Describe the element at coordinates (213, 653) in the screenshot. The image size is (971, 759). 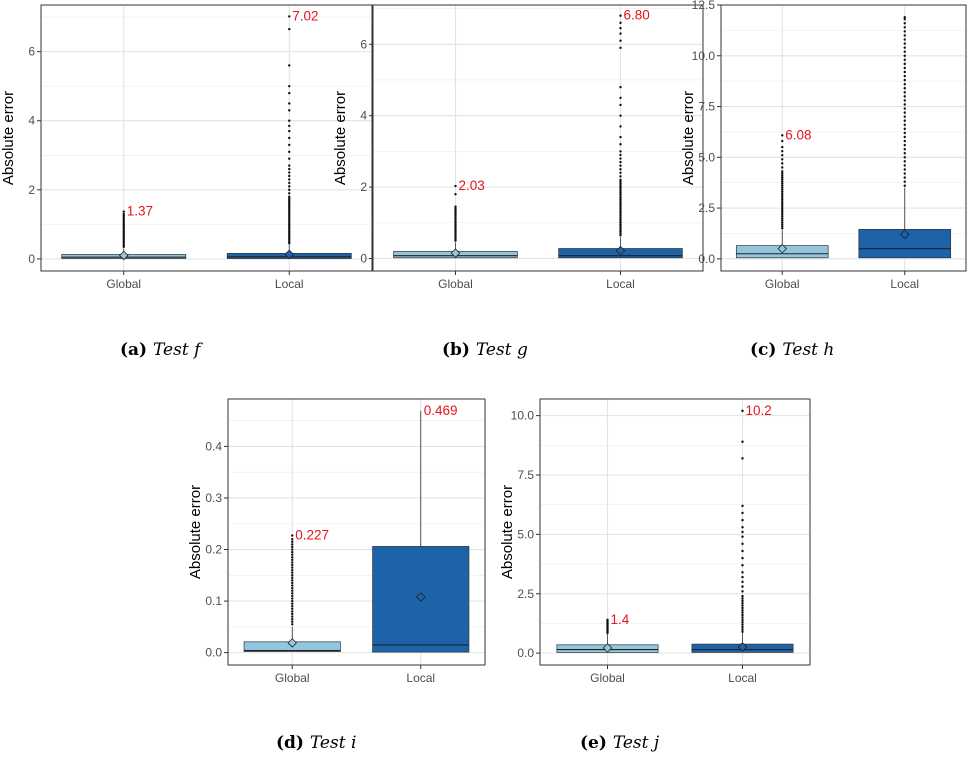
I see `y-tick-label: 0.0` at that location.